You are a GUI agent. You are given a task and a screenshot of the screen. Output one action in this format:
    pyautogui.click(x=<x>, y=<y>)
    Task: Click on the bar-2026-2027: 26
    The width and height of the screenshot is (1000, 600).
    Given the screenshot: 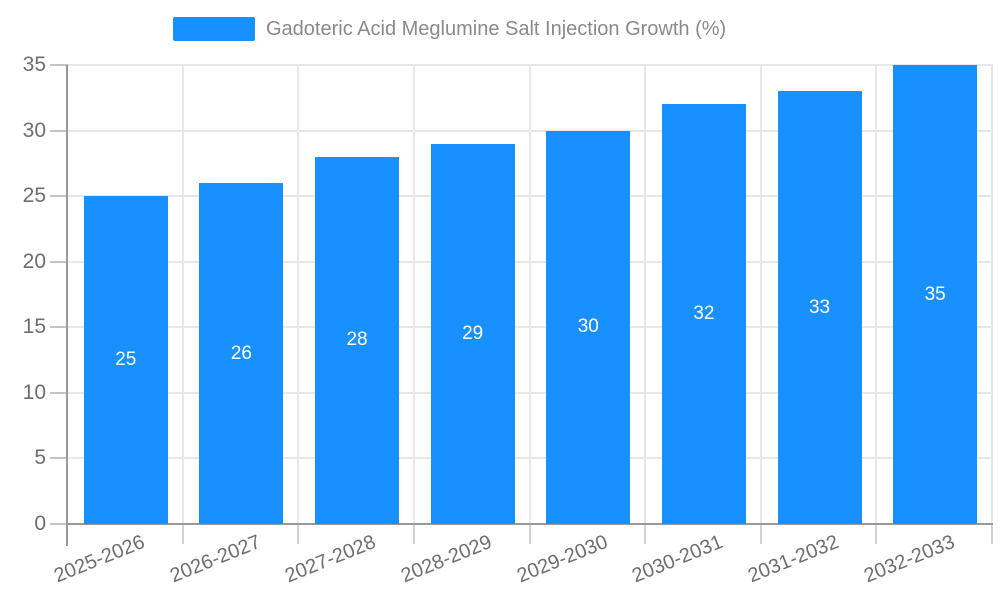 What is the action you would take?
    pyautogui.click(x=241, y=353)
    